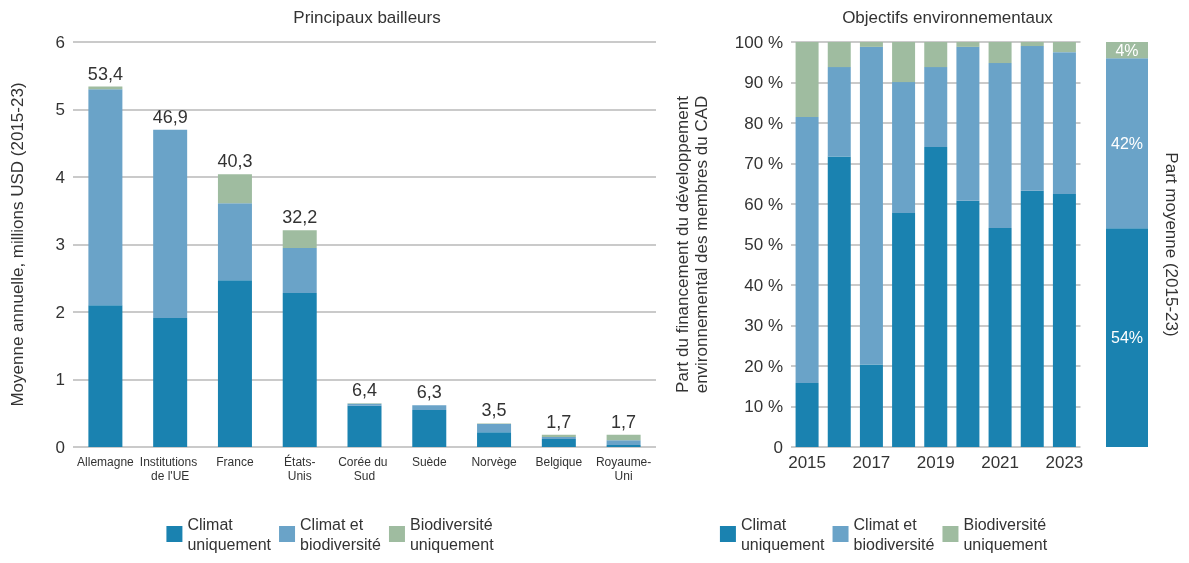 The image size is (1189, 563). Describe the element at coordinates (763, 82) in the screenshot. I see `y-tick-label: 90 %` at that location.